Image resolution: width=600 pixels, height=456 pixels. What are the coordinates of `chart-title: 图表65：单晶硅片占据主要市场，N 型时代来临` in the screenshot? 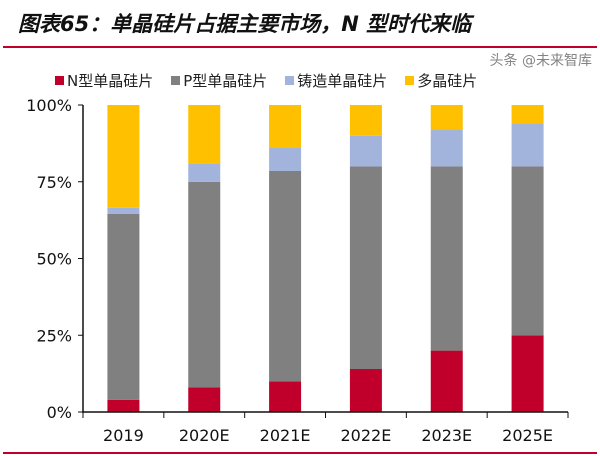 It's located at (245, 24).